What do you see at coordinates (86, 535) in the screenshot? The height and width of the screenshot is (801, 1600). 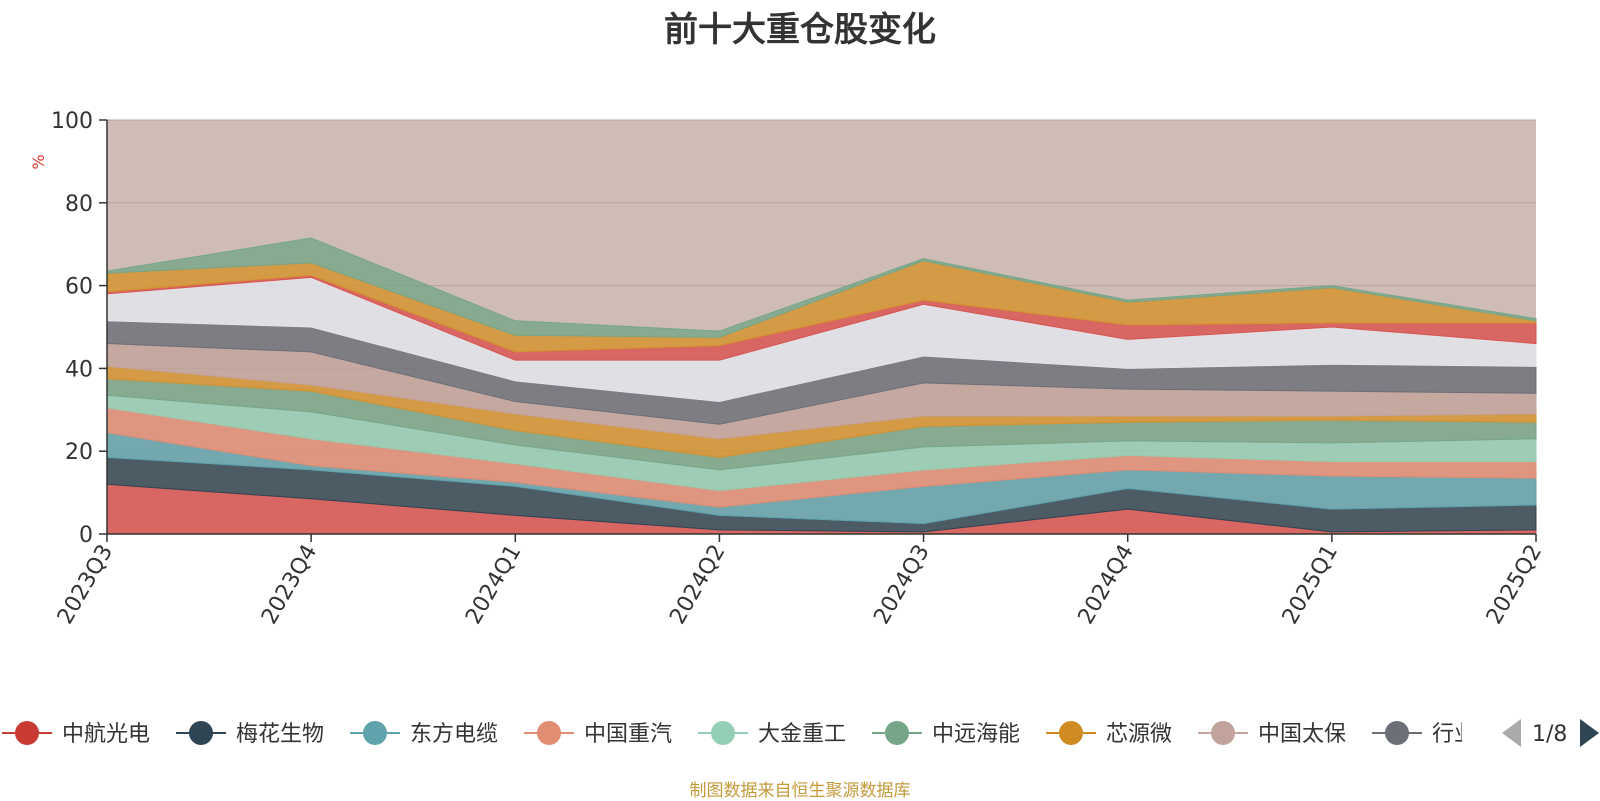 I see `y-tick-label: 0` at bounding box center [86, 535].